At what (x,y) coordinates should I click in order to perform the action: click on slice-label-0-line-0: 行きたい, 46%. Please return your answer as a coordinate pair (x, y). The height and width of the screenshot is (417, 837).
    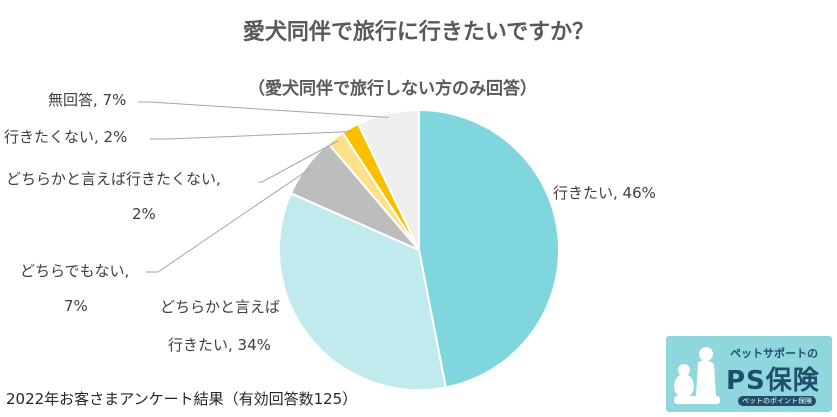
    Looking at the image, I should click on (604, 193).